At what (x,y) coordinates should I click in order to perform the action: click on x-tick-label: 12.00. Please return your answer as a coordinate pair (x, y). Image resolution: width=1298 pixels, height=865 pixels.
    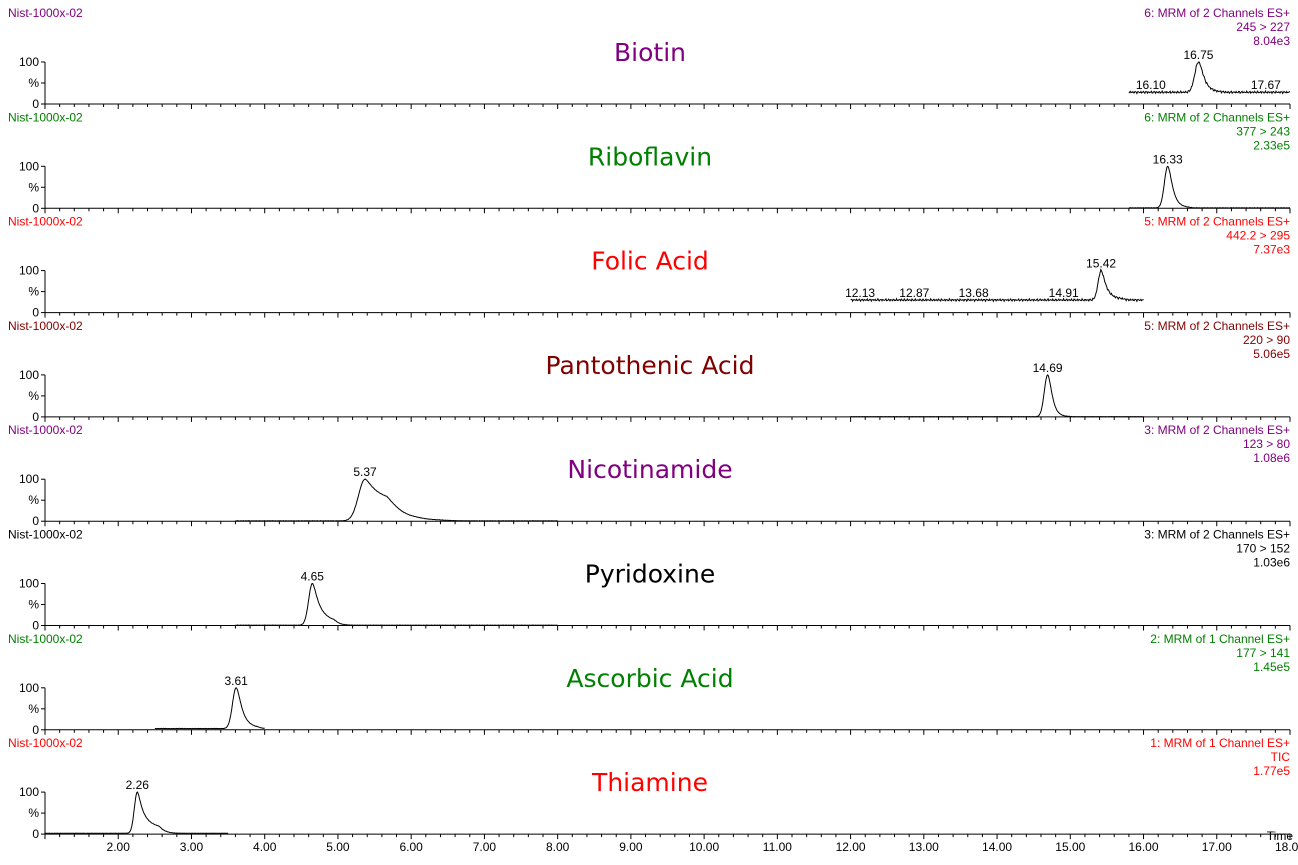
    Looking at the image, I should click on (851, 847).